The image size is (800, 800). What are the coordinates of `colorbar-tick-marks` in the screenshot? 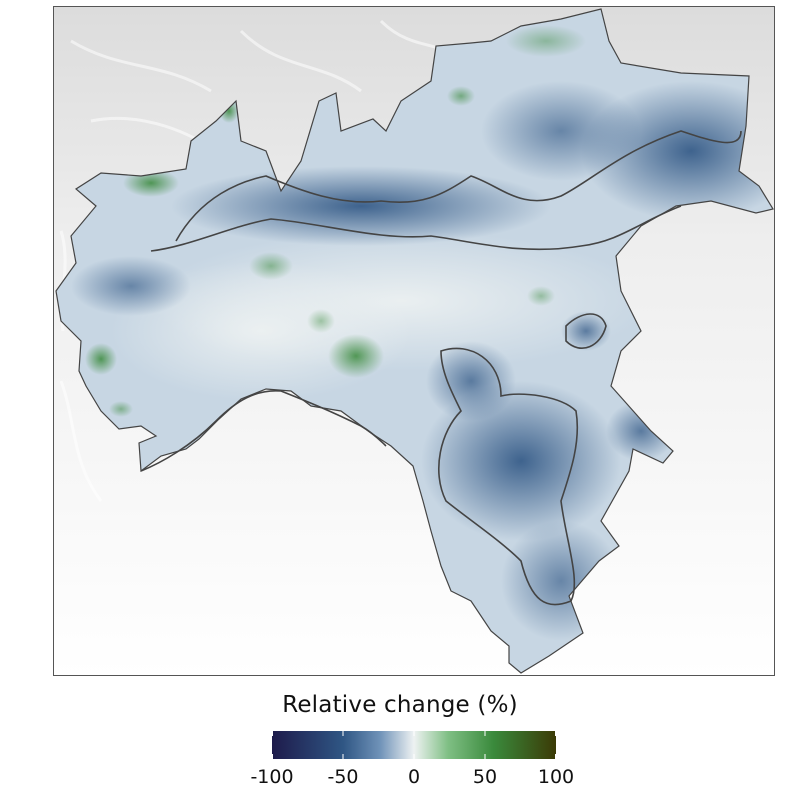 It's located at (414, 745).